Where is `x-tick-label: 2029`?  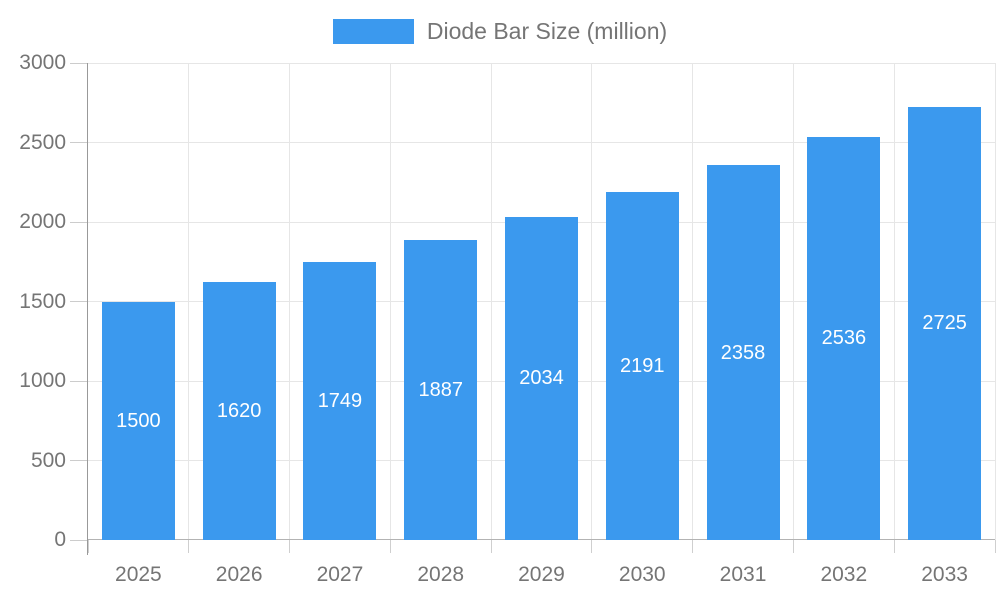 x-tick-label: 2029 is located at coordinates (541, 574).